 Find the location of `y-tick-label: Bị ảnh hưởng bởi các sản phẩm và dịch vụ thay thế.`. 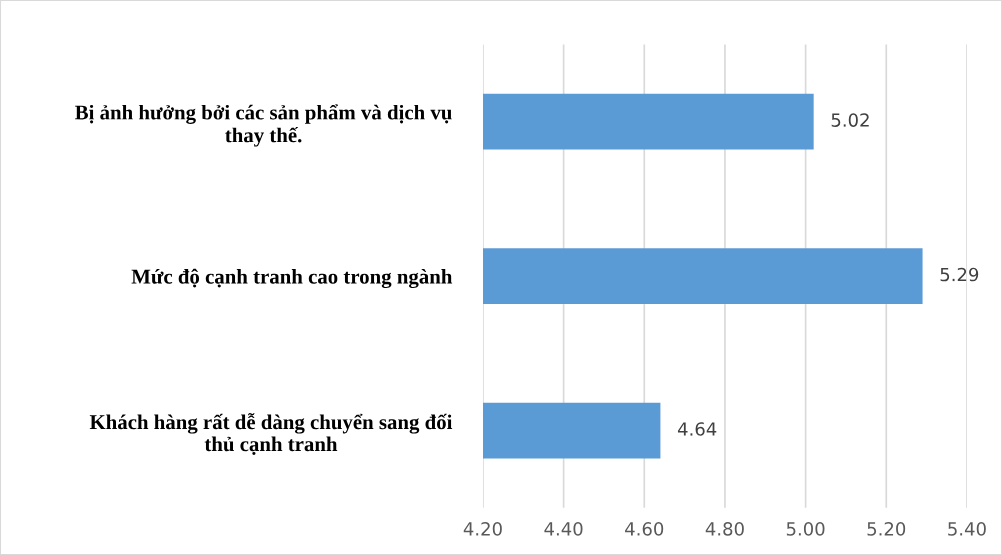

y-tick-label: Bị ảnh hưởng bởi các sản phẩm và dịch vụ thay thế. is located at coordinates (263, 125).